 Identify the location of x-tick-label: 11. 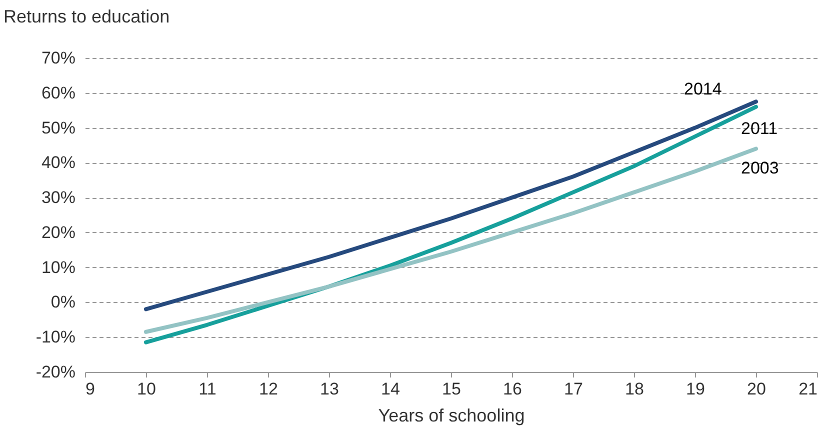
(207, 389).